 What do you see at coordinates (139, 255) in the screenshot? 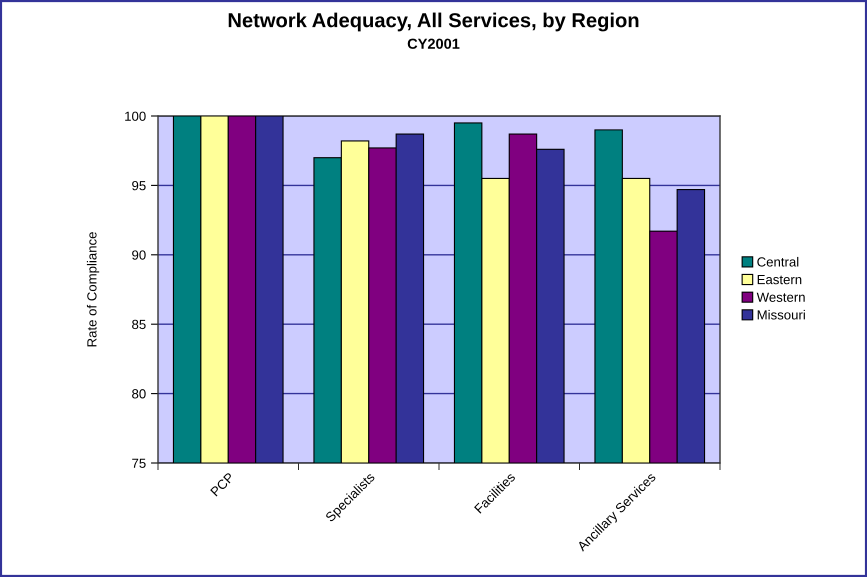
I see `y-tick-label: 90` at bounding box center [139, 255].